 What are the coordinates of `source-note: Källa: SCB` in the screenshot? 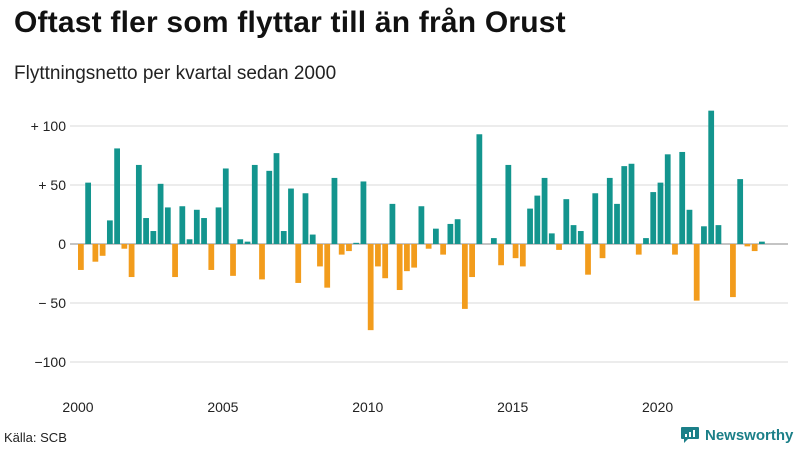 It's located at (35, 437).